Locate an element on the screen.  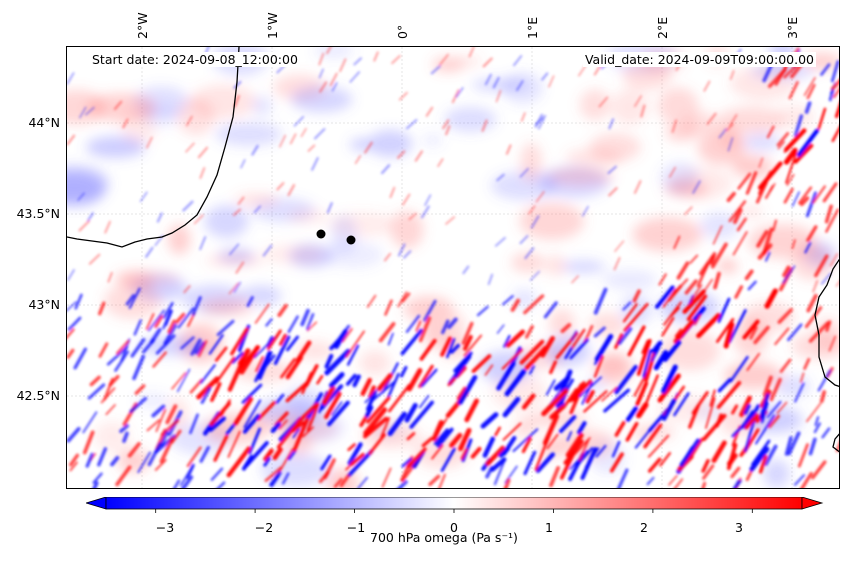
colorbar-tick-label: −3 is located at coordinates (165, 527).